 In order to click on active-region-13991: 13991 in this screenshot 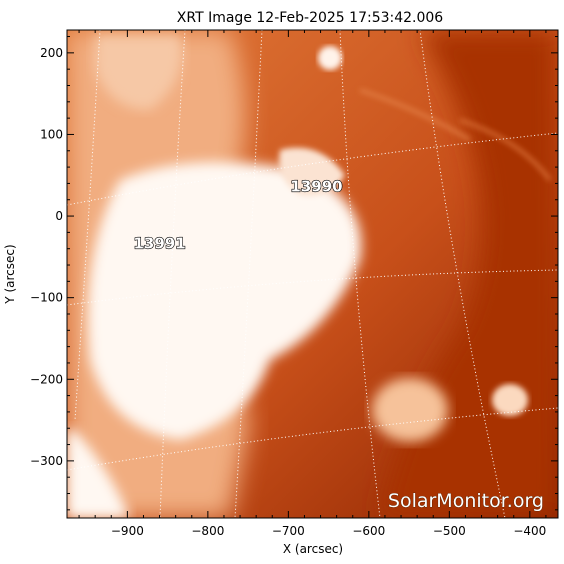, I will do `click(159, 244)`.